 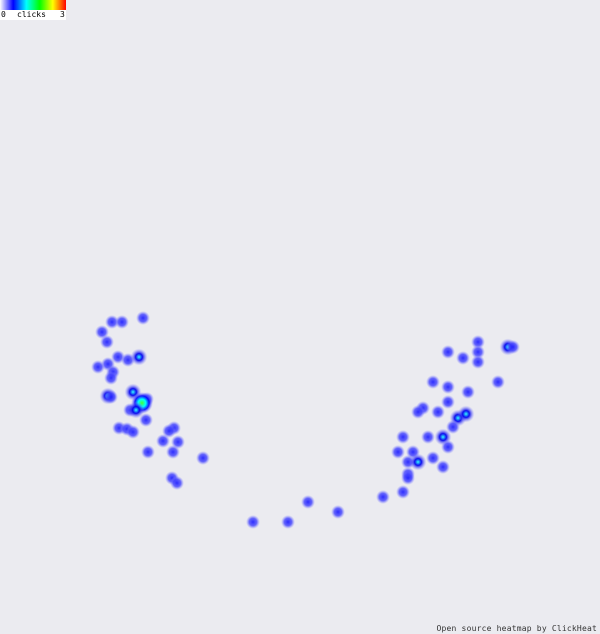 I want to click on legend-gradient-bar, so click(x=33, y=5).